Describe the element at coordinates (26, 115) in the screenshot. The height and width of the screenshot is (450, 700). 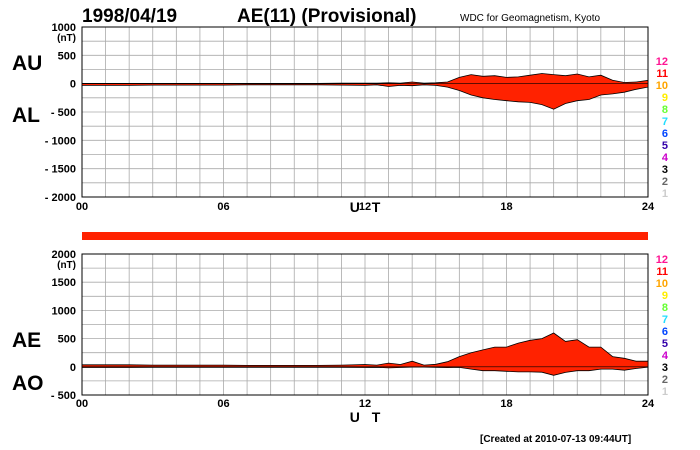
I see `al-label: AL` at that location.